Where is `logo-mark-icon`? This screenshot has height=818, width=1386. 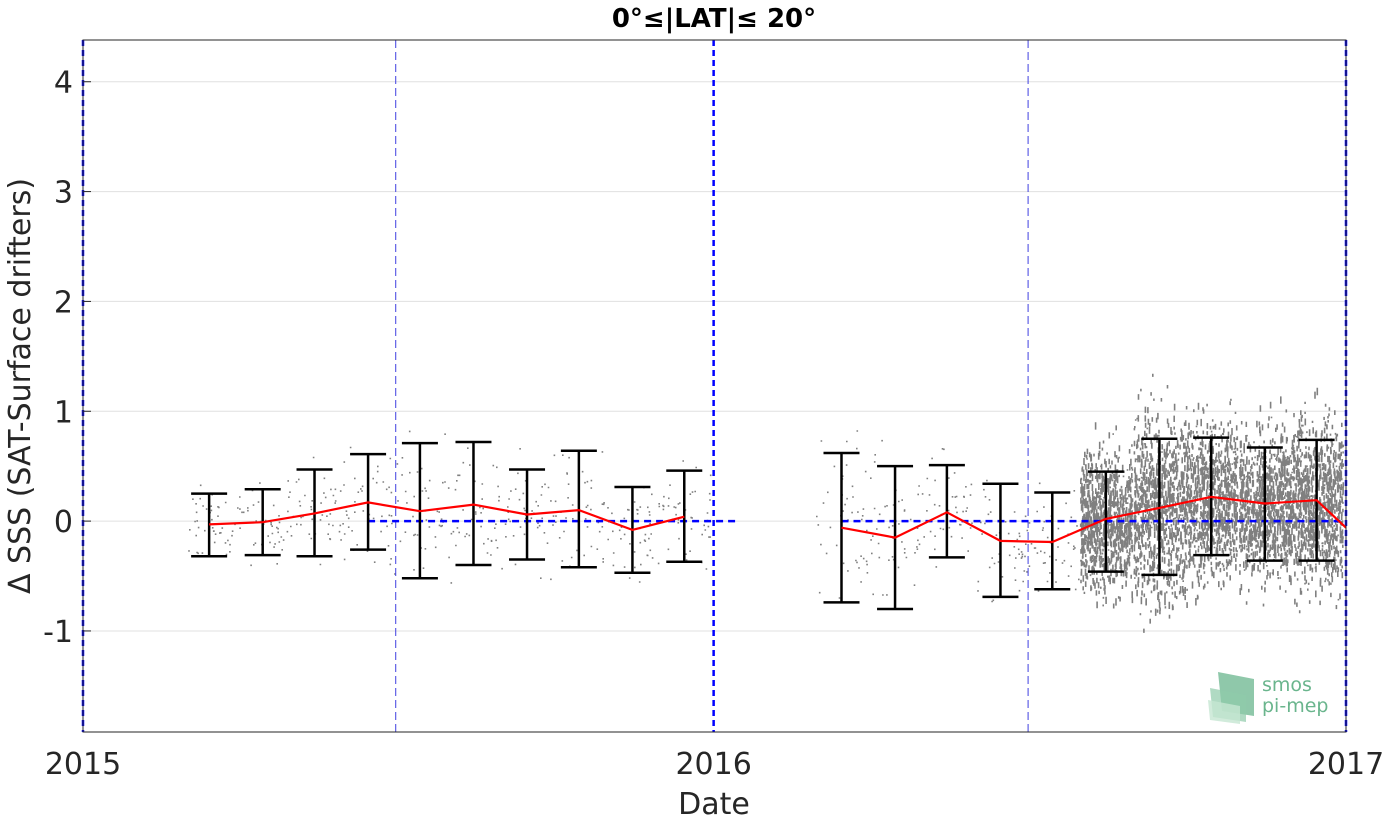 logo-mark-icon is located at coordinates (1231, 698).